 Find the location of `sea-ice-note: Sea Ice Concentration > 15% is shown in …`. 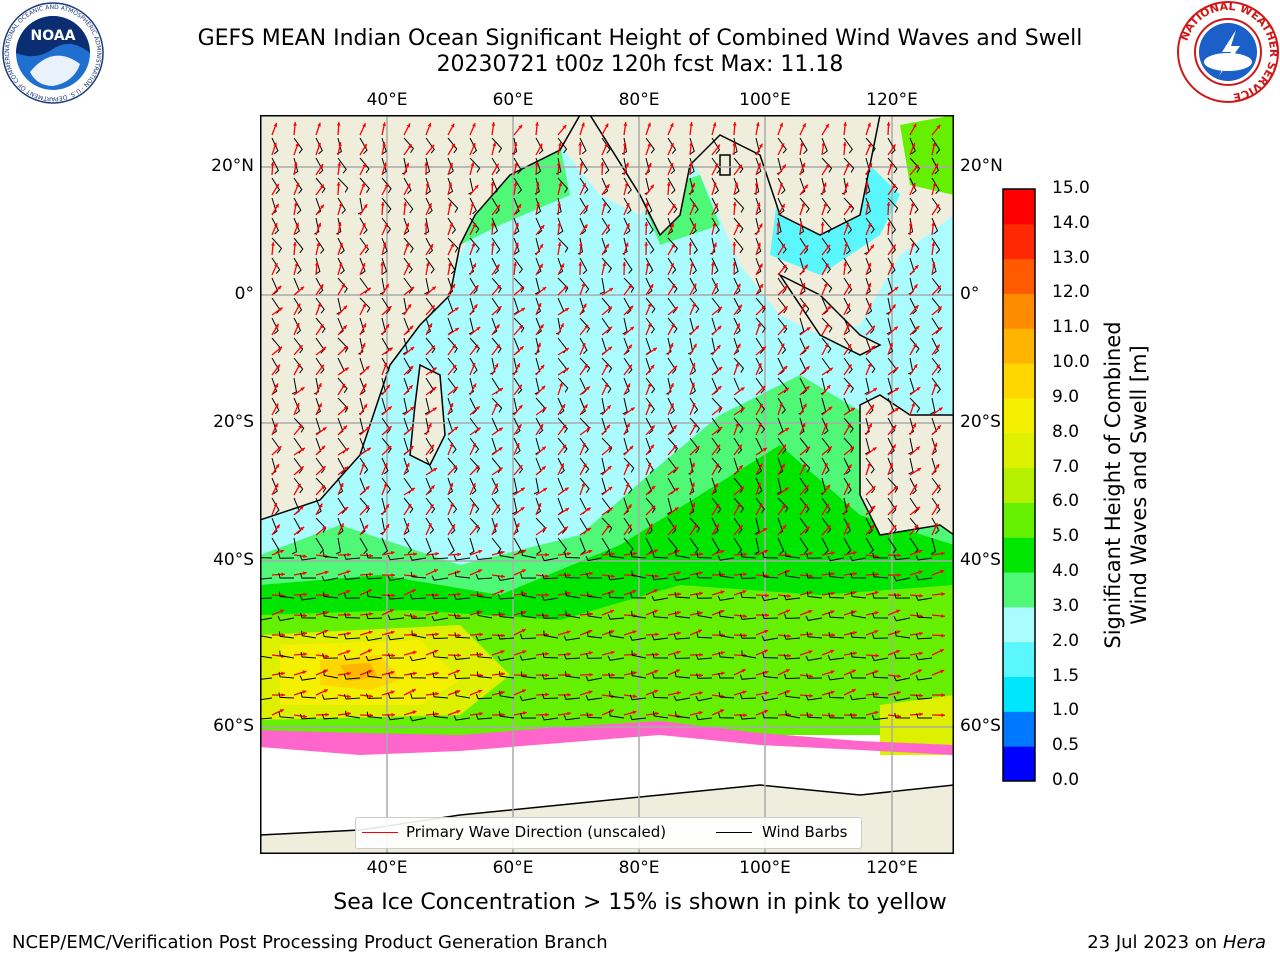

sea-ice-note: Sea Ice Concentration > 15% is shown in … is located at coordinates (640, 902).